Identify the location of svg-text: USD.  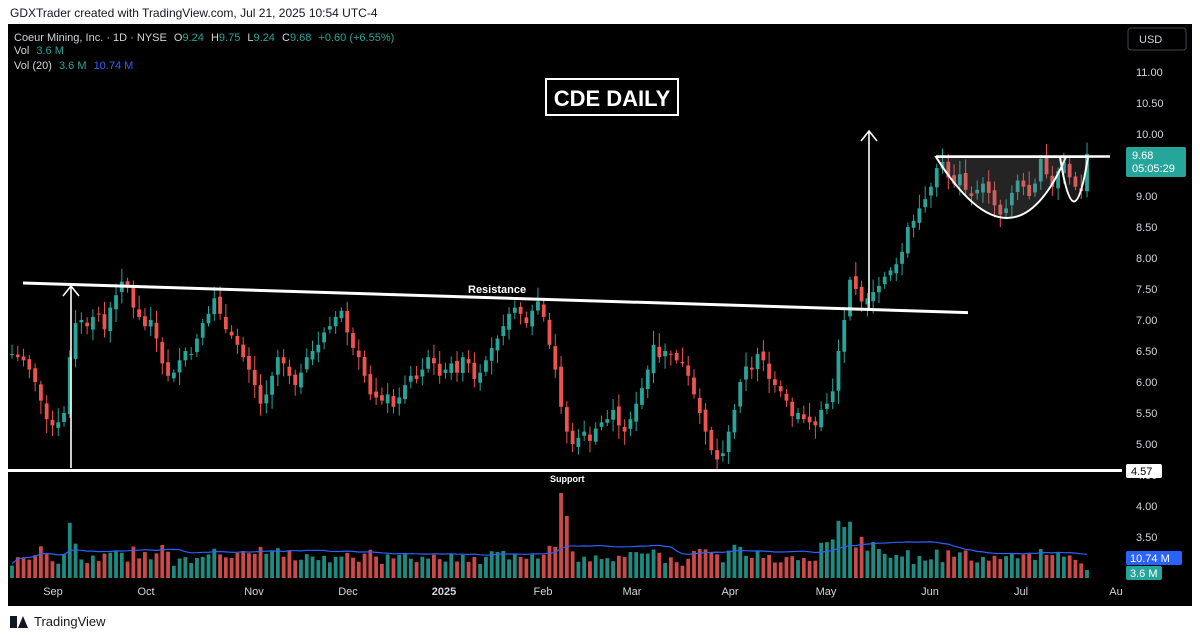
(1150, 40).